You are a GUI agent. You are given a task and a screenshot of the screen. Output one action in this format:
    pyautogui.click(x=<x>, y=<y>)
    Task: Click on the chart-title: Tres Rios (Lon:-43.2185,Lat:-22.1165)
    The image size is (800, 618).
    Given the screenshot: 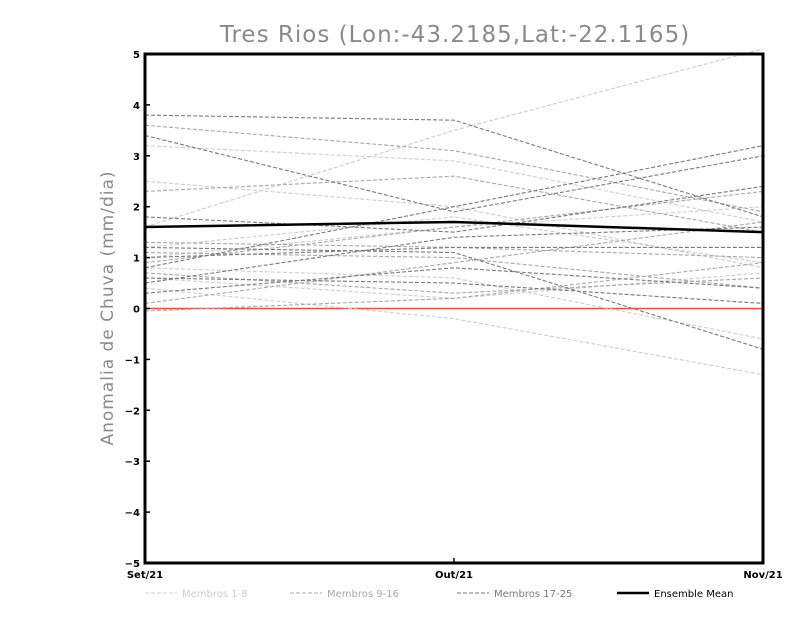 What is the action you would take?
    pyautogui.click(x=454, y=35)
    